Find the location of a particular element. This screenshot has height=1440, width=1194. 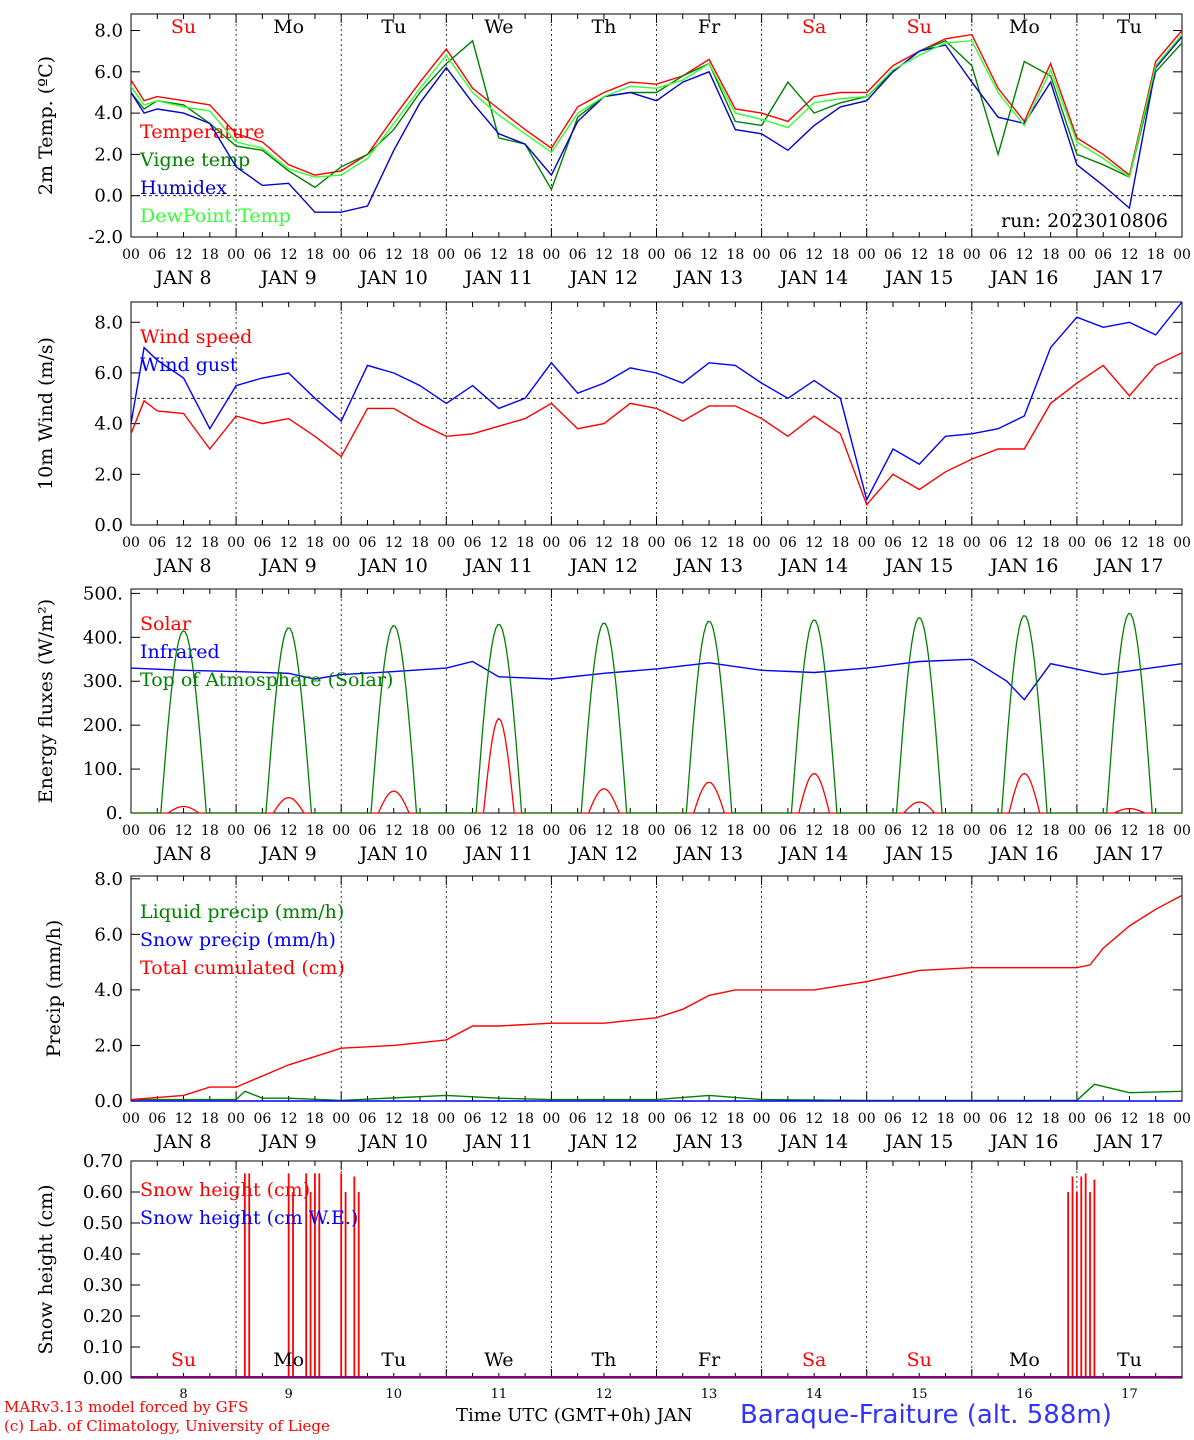

time-axis-label: Time UTC (GMT+0h) JAN is located at coordinates (574, 1415).